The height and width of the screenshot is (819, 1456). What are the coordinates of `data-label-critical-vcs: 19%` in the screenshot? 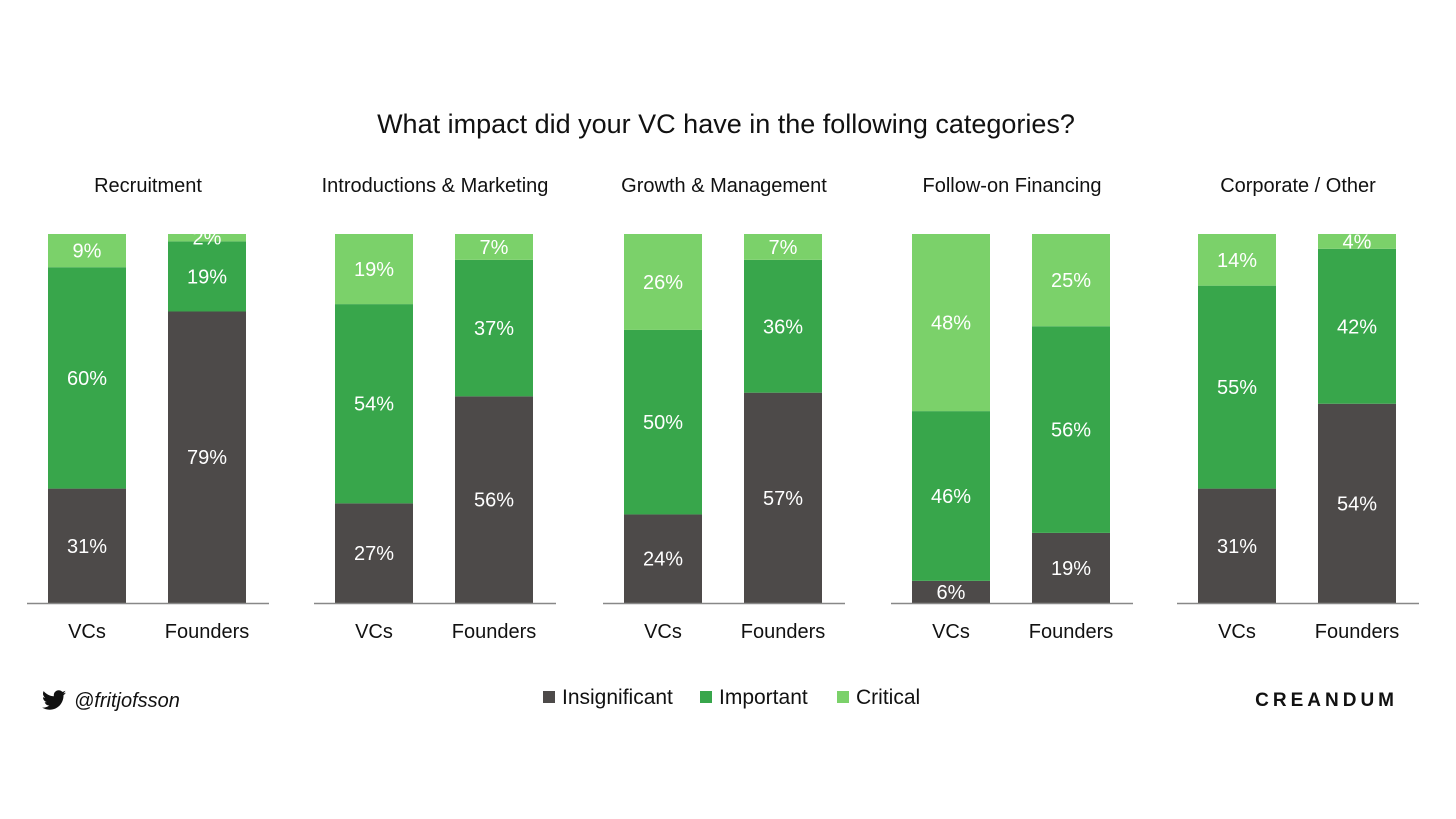 It's located at (374, 270).